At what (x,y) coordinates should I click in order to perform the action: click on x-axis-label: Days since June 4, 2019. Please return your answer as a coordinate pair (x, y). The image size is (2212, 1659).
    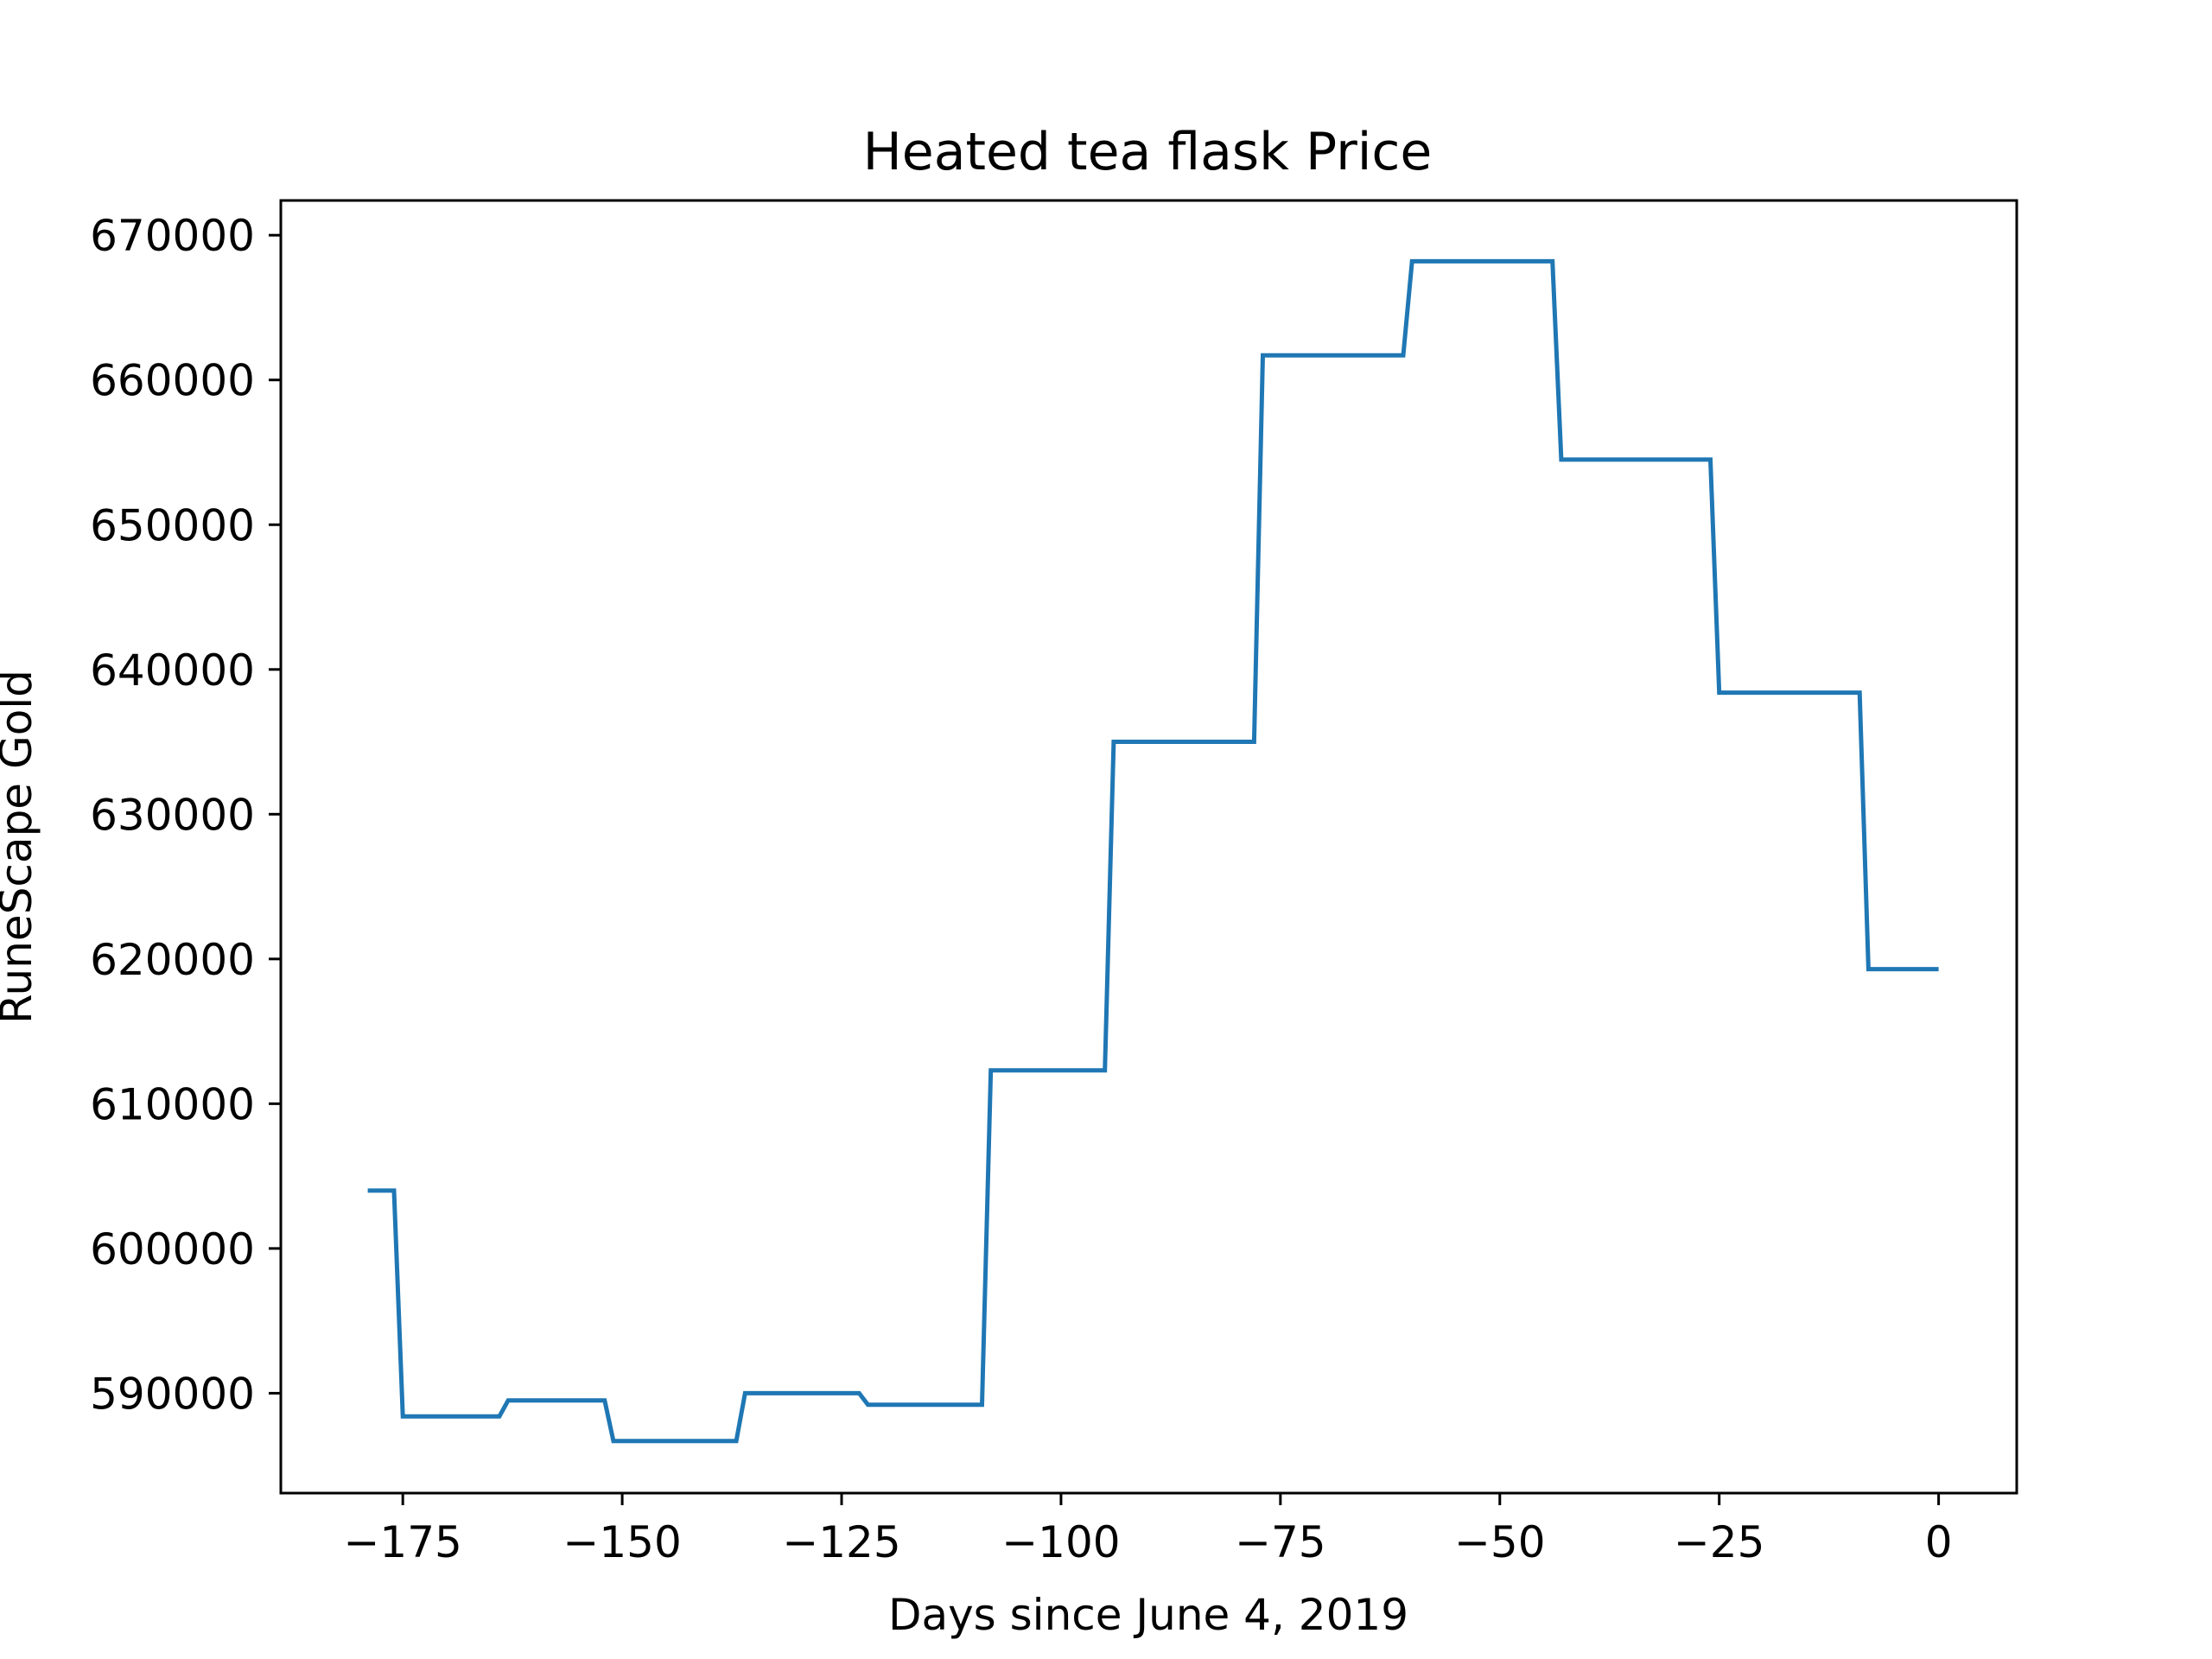
    Looking at the image, I should click on (1148, 1615).